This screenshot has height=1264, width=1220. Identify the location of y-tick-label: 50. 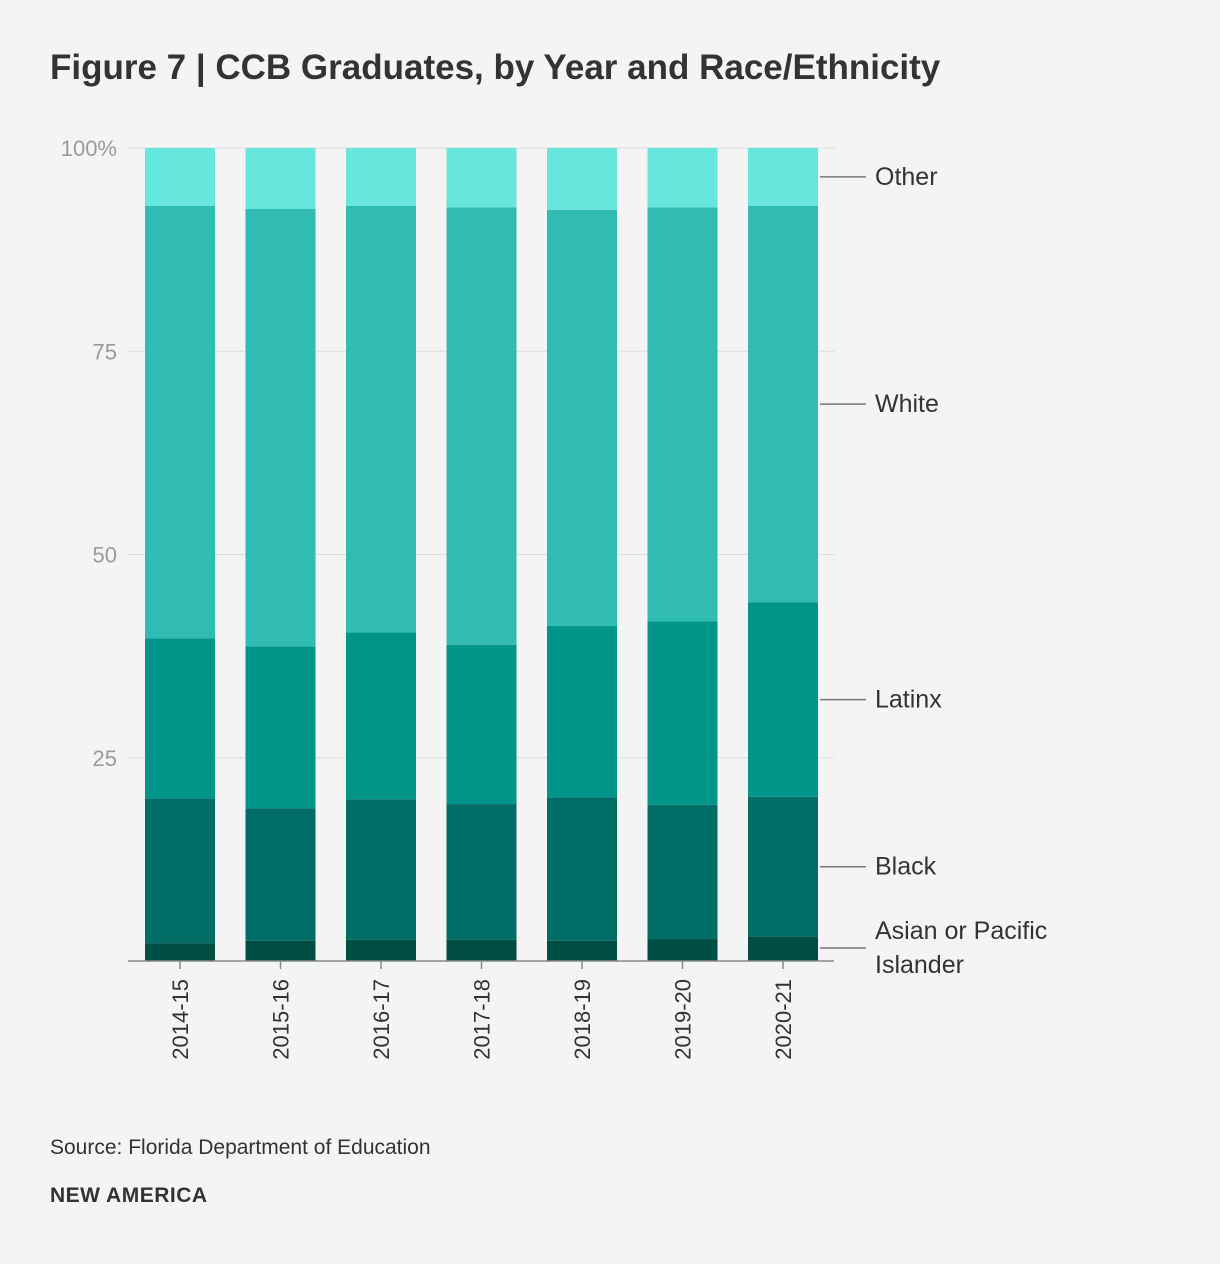
(105, 555).